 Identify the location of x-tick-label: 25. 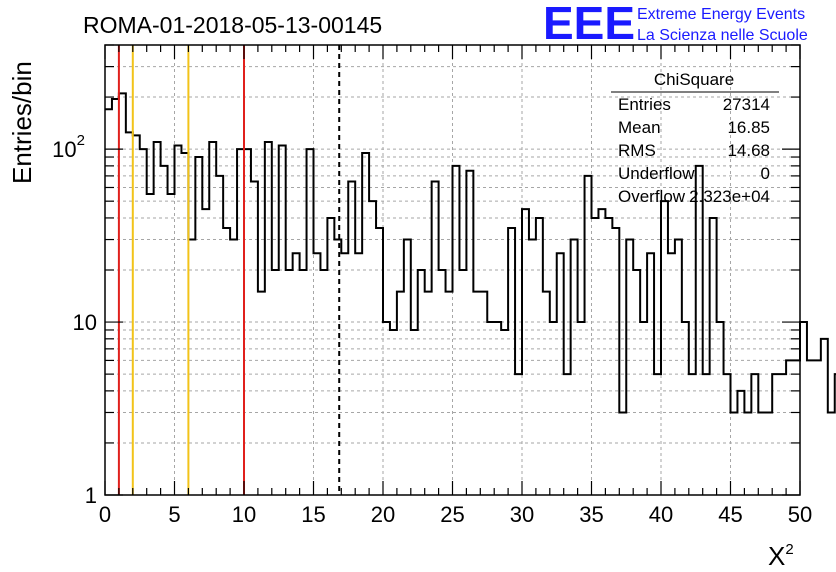
(452, 514).